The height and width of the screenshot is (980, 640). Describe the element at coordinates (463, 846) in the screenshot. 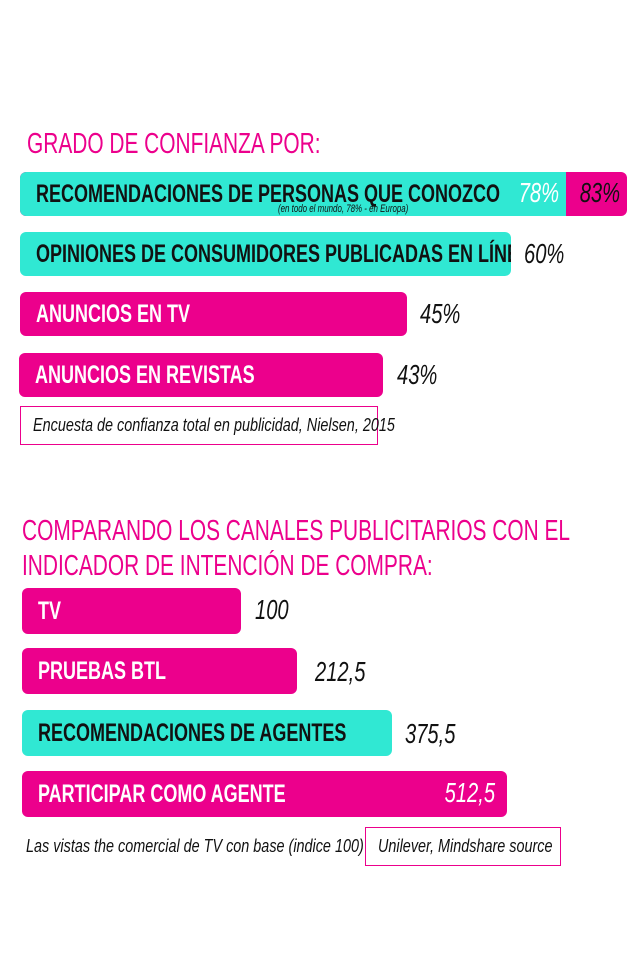

I see `source-box: Unilever, Mindshare source` at that location.